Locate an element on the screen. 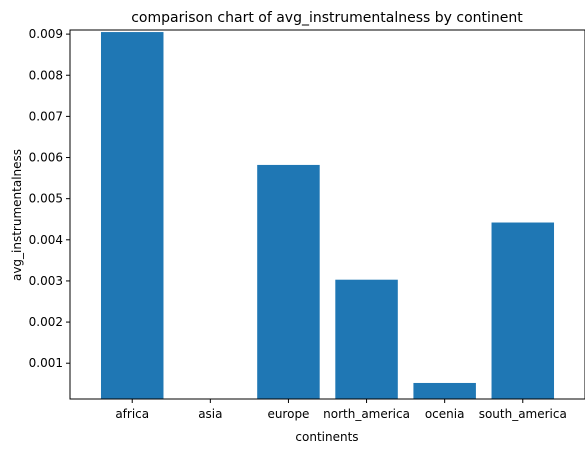 The height and width of the screenshot is (453, 585). bar-south_america is located at coordinates (523, 310).